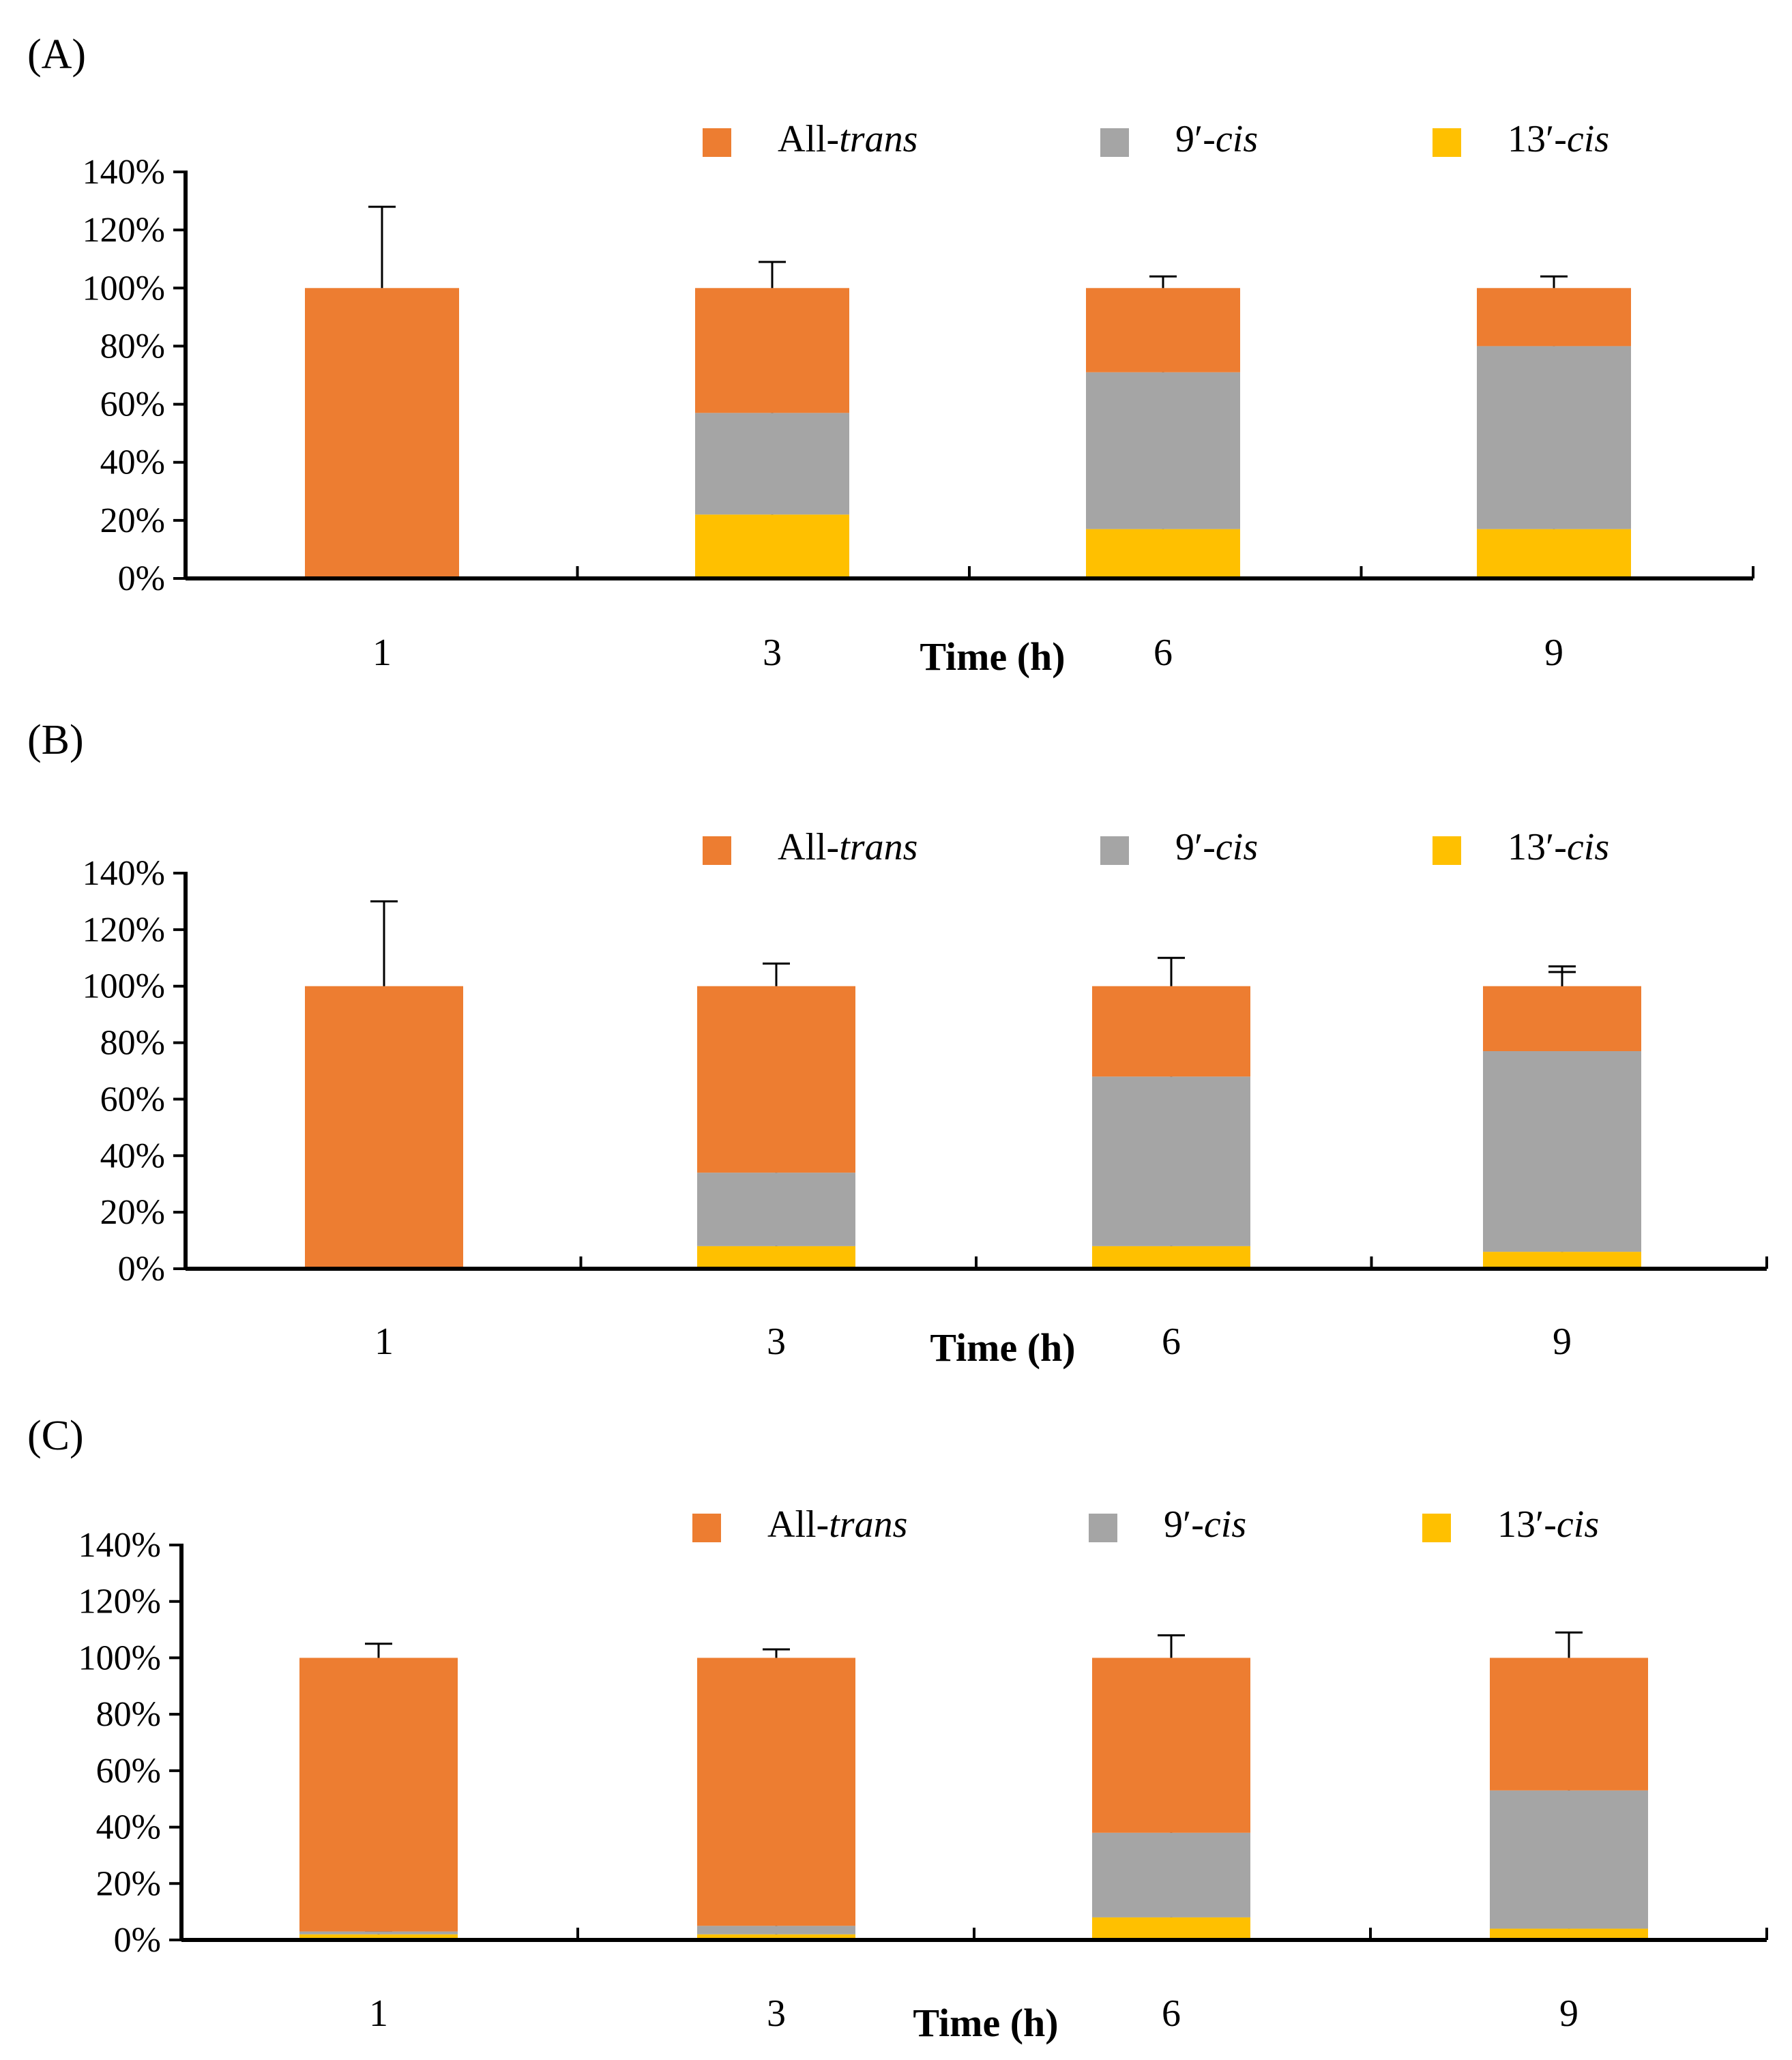  I want to click on panel-label: (C), so click(55, 1436).